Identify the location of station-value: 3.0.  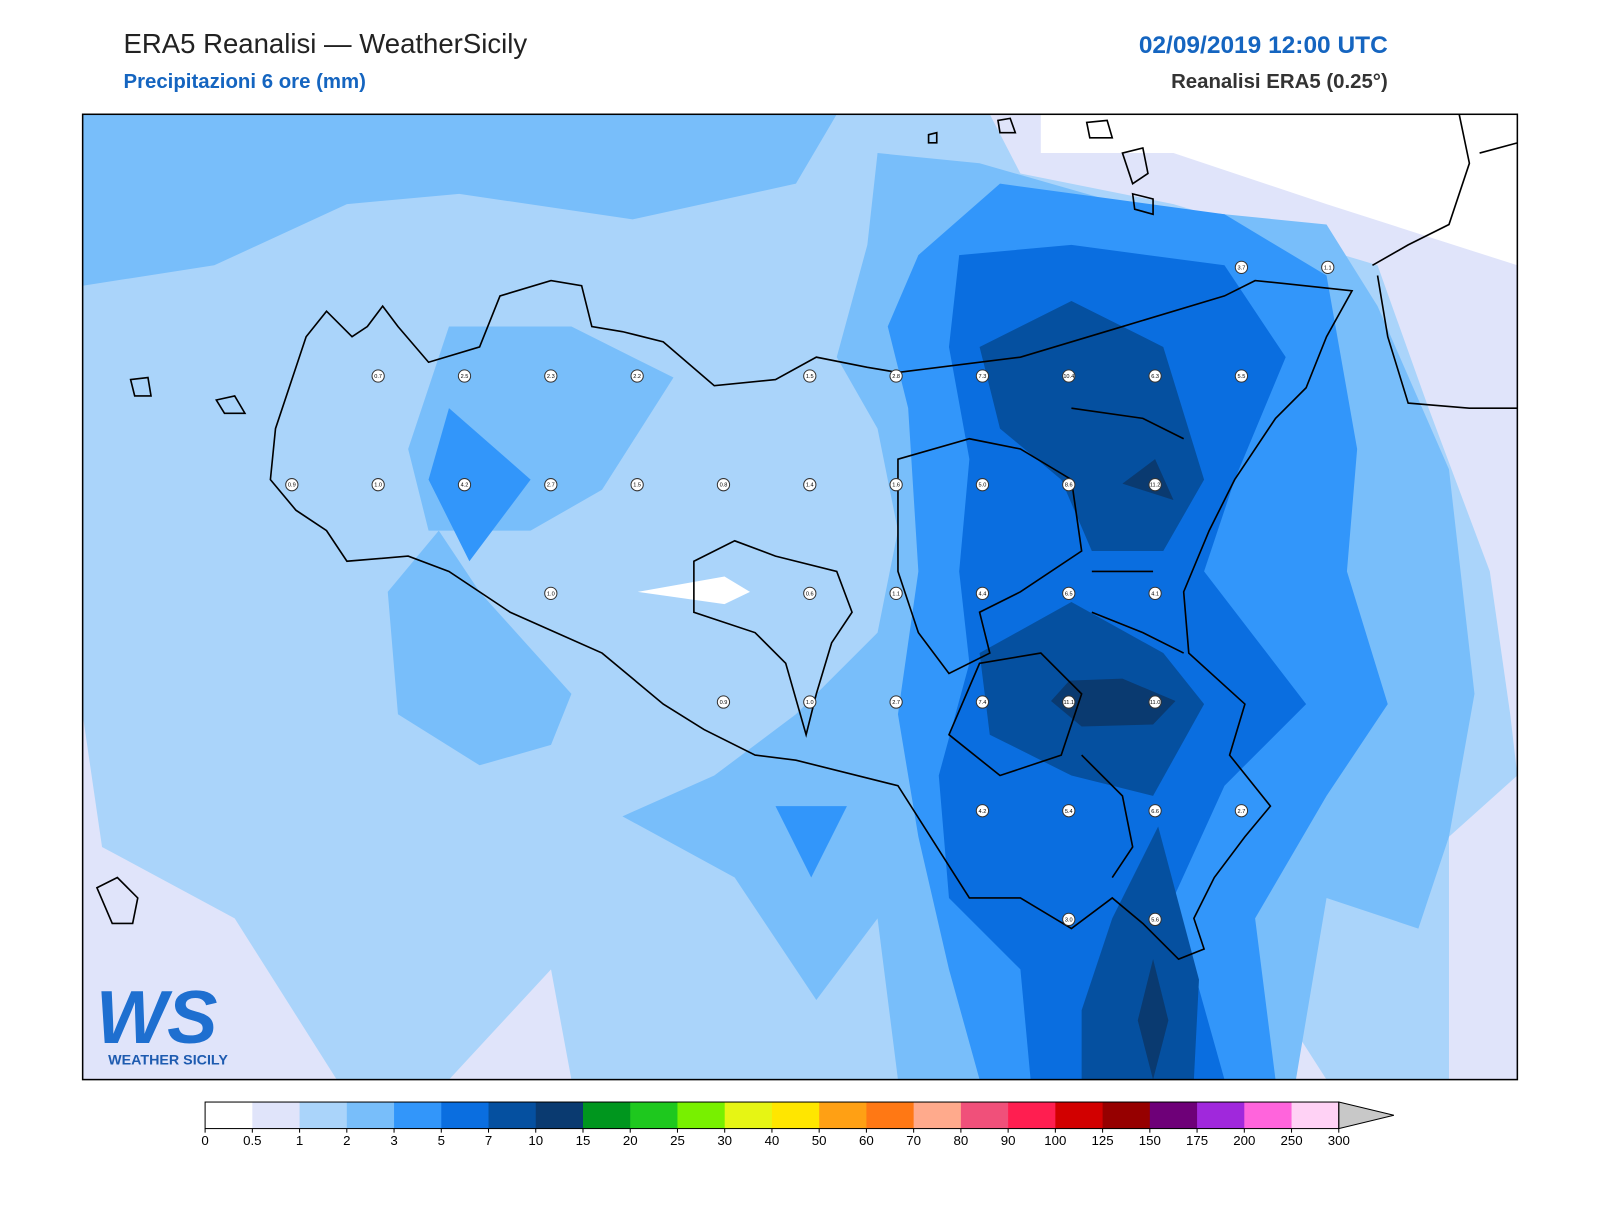
(1069, 920).